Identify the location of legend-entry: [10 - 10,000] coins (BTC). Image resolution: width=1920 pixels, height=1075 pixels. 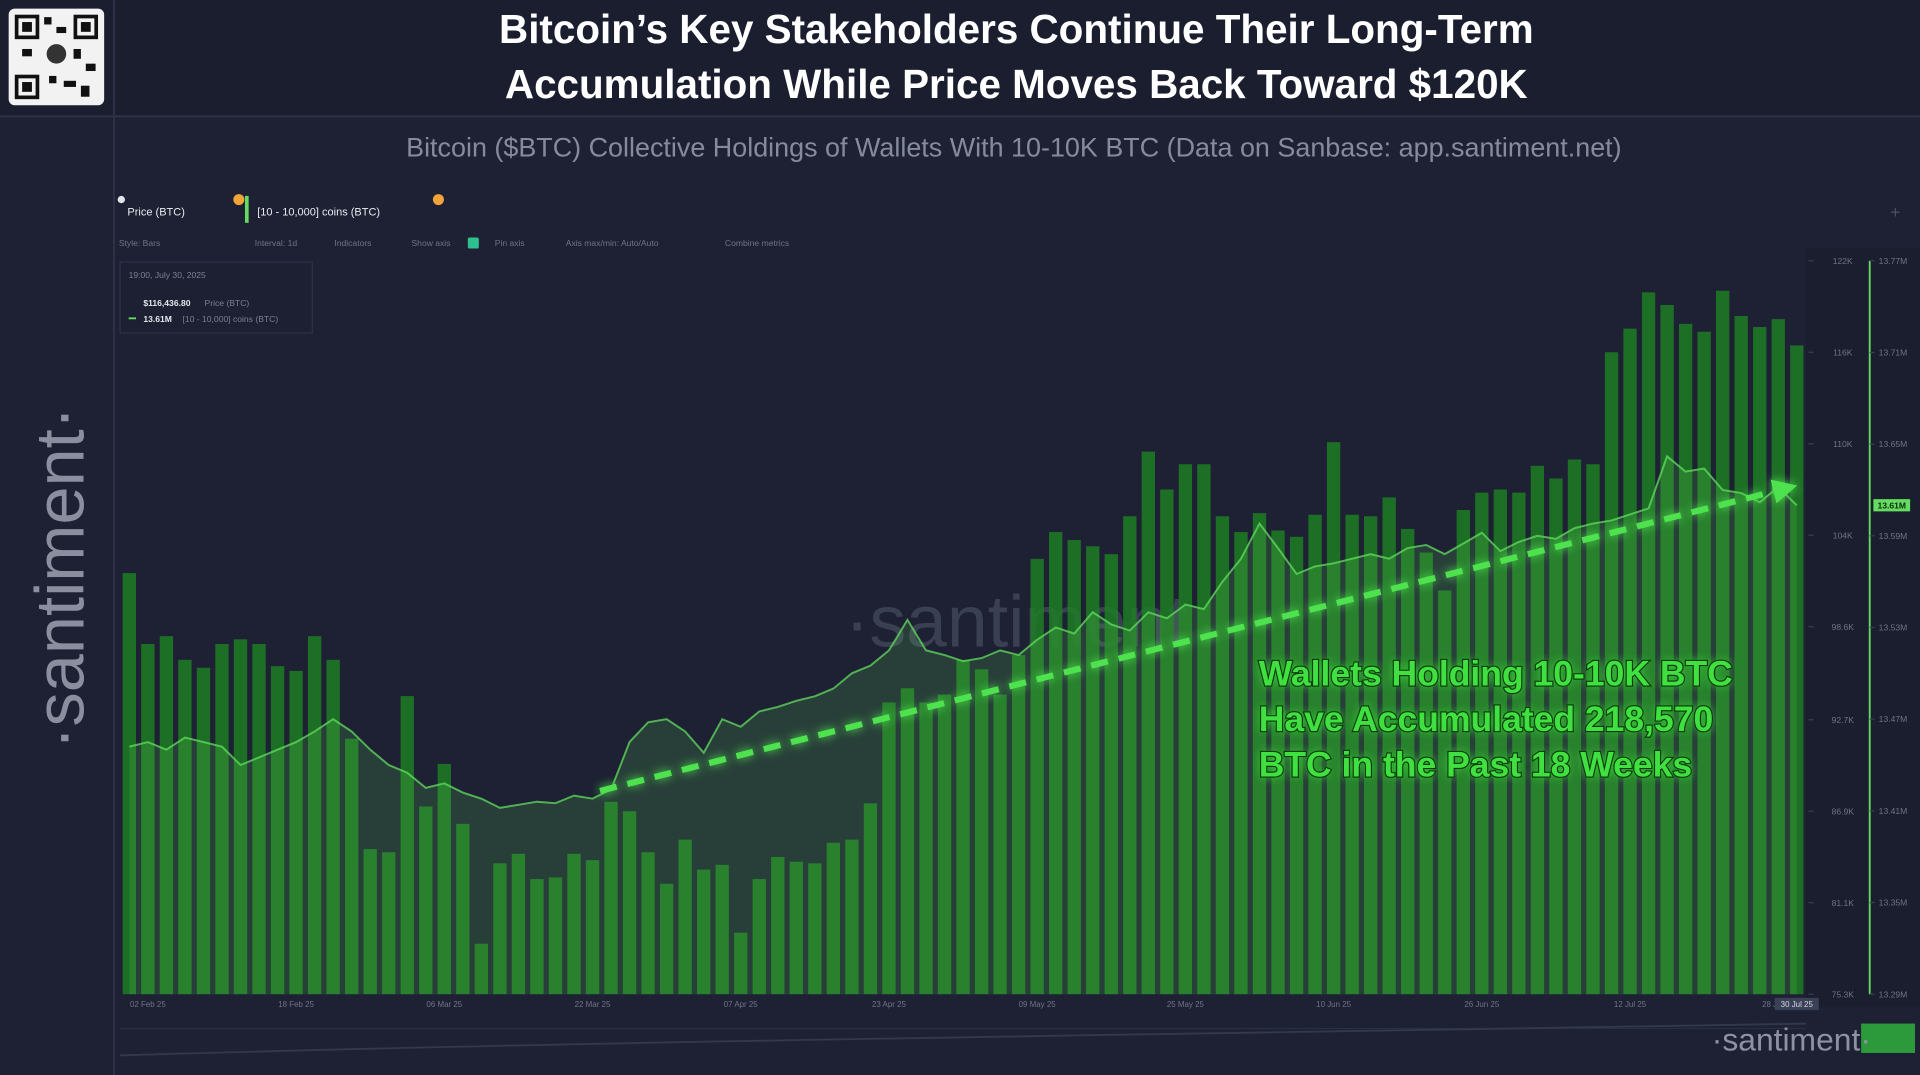
(318, 212).